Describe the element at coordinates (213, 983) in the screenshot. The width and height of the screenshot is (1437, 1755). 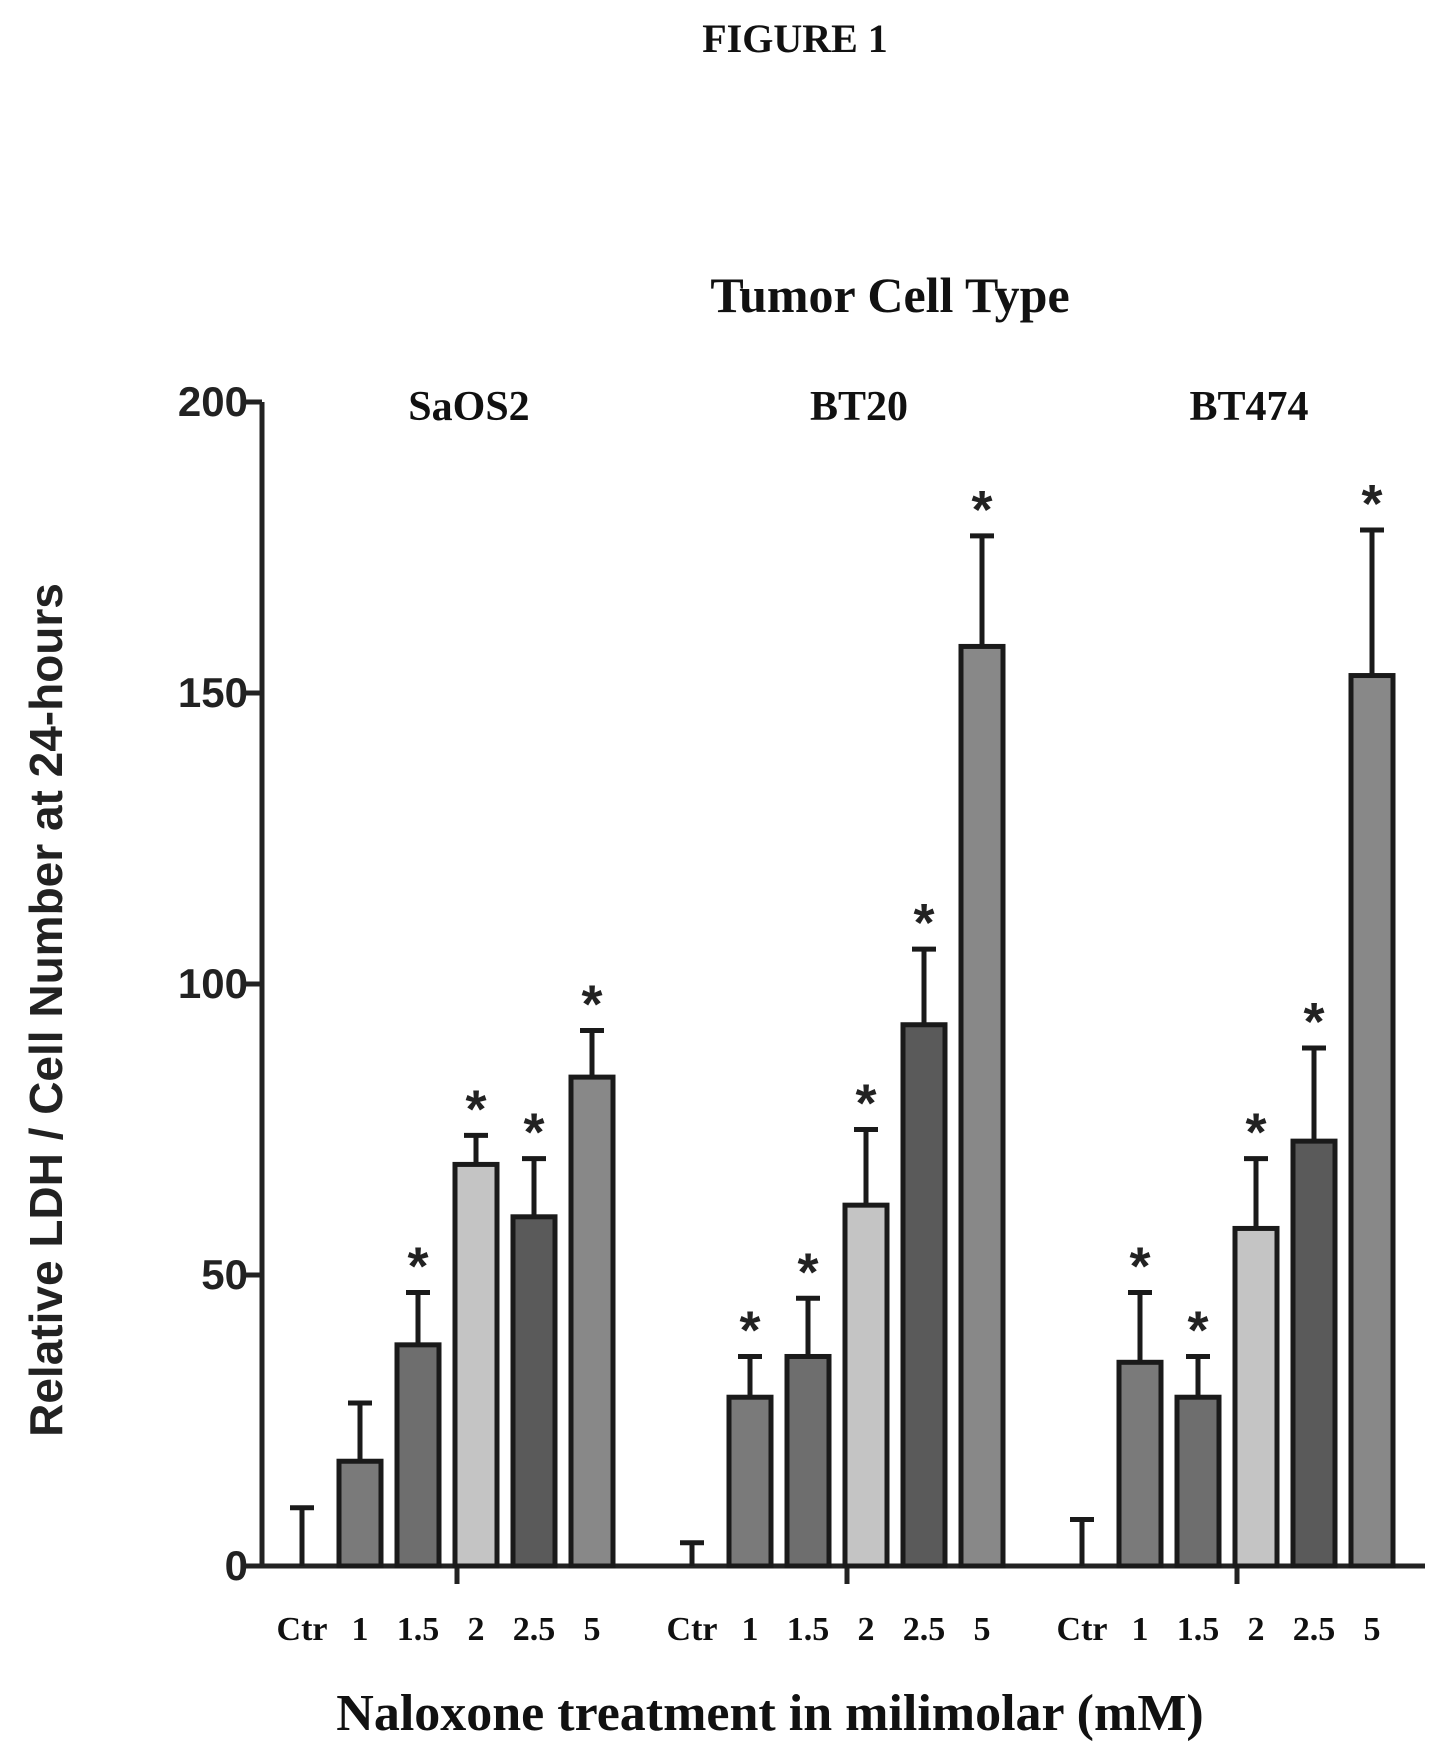
I see `y-tick-label: 100` at that location.